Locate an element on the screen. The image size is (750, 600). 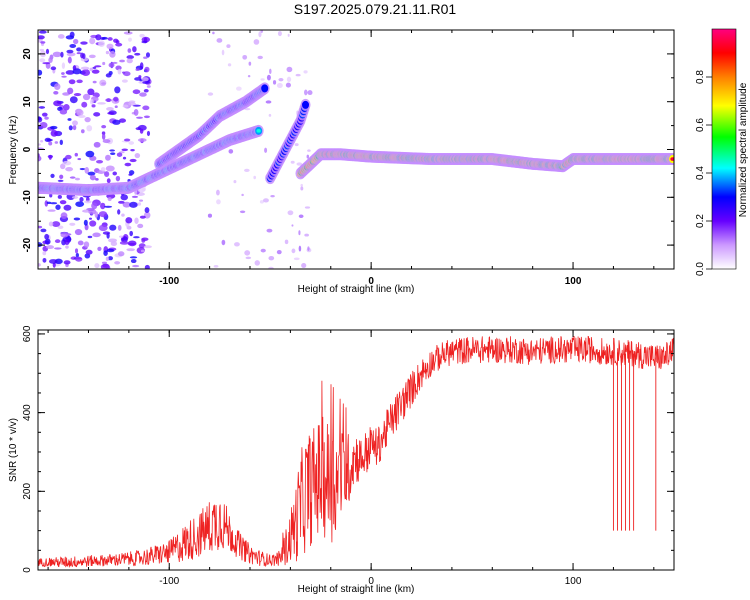
y-tick-label: -20 is located at coordinates (27, 244).